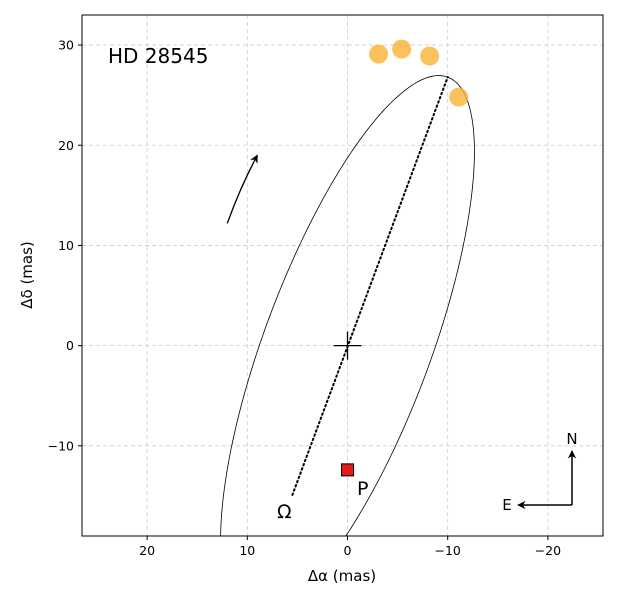  I want to click on chart-title: HD 28545, so click(158, 56).